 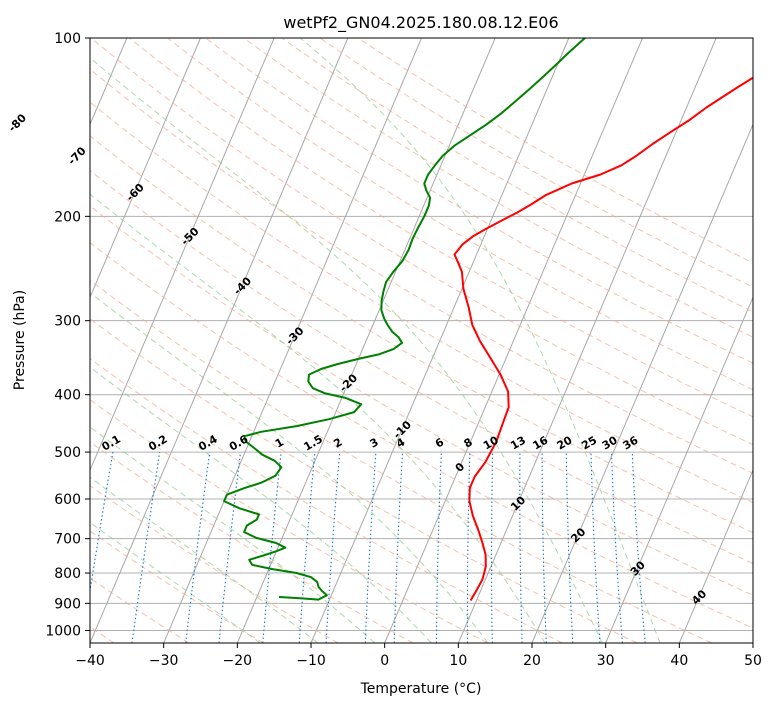 I want to click on x-tick-label: 0, so click(x=384, y=661).